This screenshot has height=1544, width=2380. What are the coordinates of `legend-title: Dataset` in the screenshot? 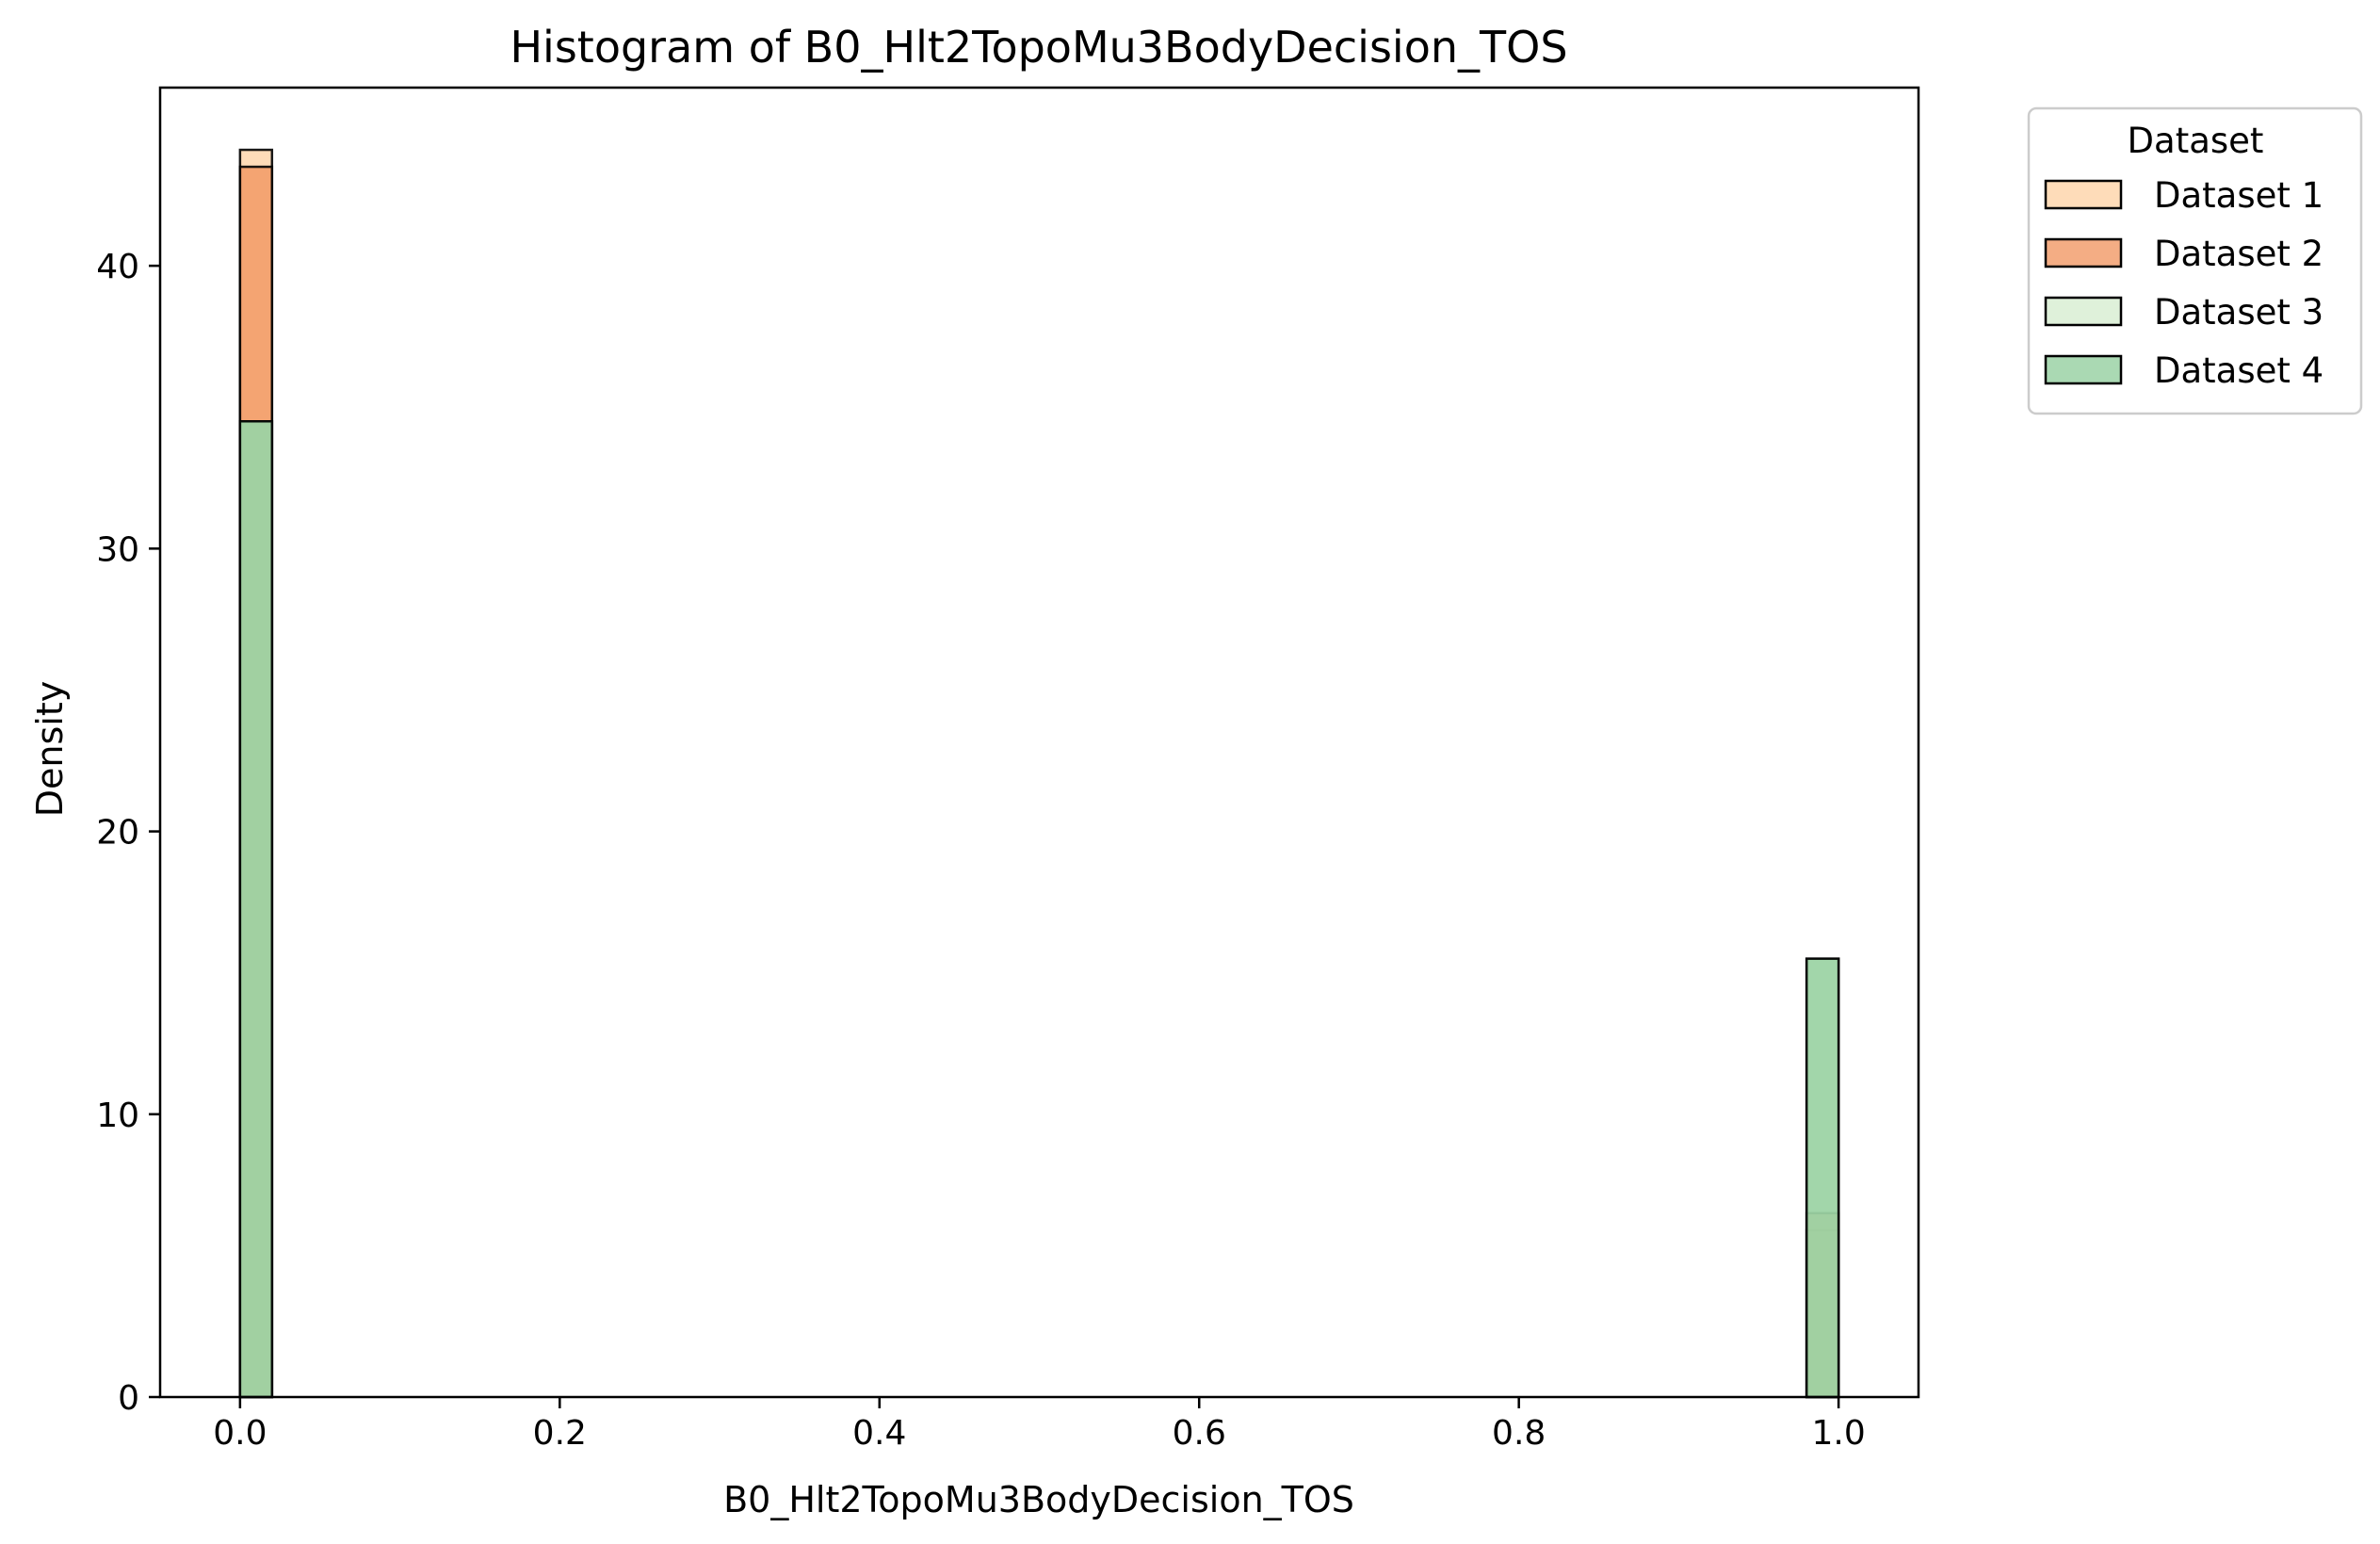 It's located at (2196, 141).